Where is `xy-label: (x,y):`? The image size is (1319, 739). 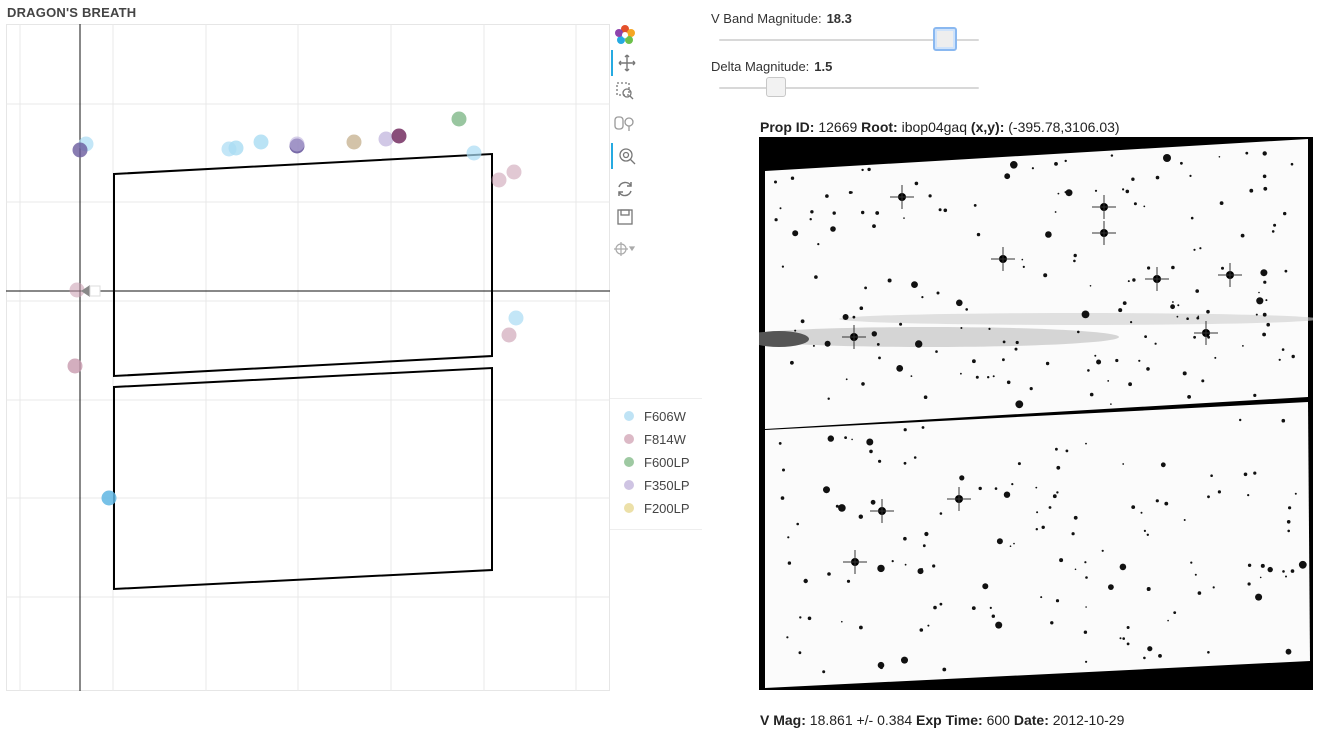
xy-label: (x,y): is located at coordinates (987, 127).